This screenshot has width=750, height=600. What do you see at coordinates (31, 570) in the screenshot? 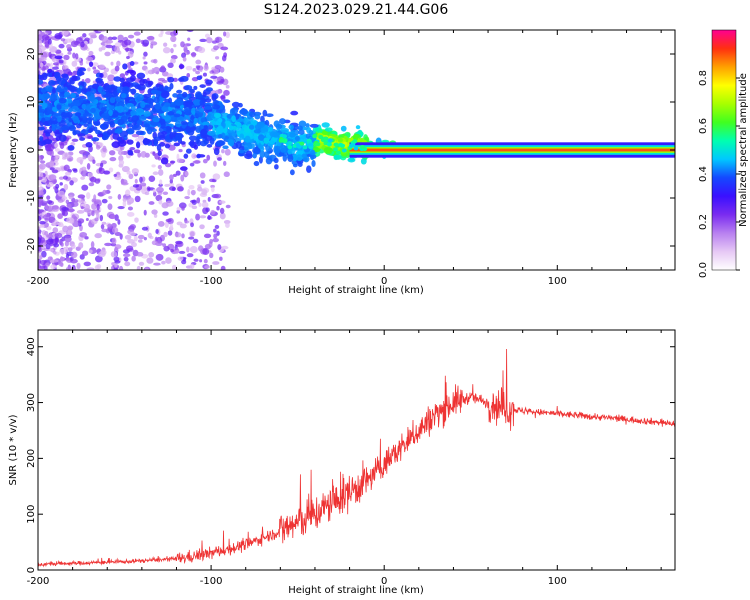
I see `snr-ytick-label: 0` at bounding box center [31, 570].